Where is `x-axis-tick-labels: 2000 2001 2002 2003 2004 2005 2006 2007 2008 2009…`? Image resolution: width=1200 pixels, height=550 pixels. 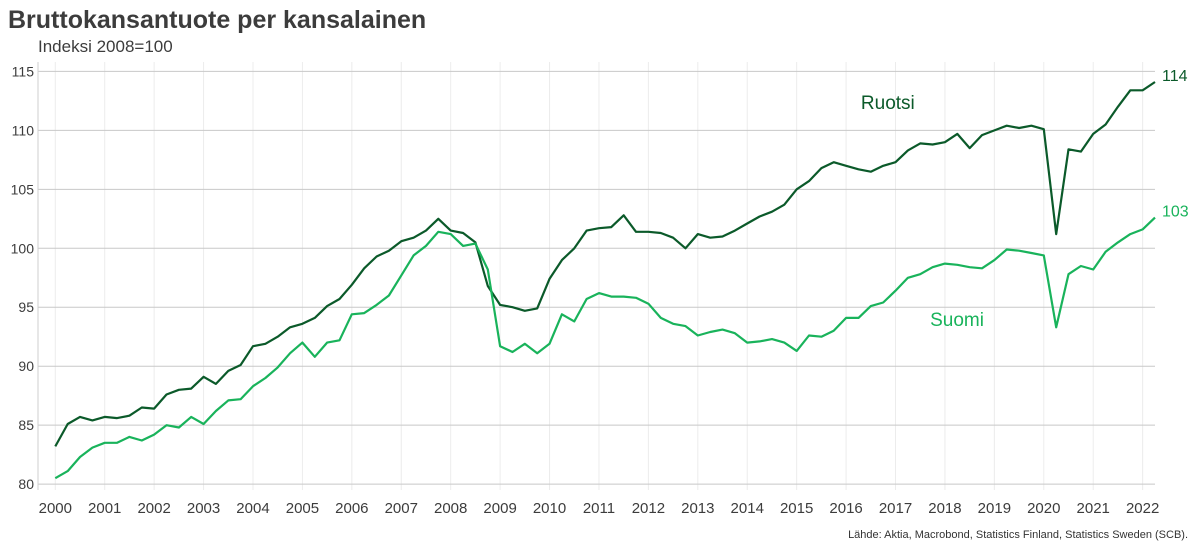 x-axis-tick-labels: 2000 2001 2002 2003 2004 2005 2006 2007 2008 2009… is located at coordinates (599, 508).